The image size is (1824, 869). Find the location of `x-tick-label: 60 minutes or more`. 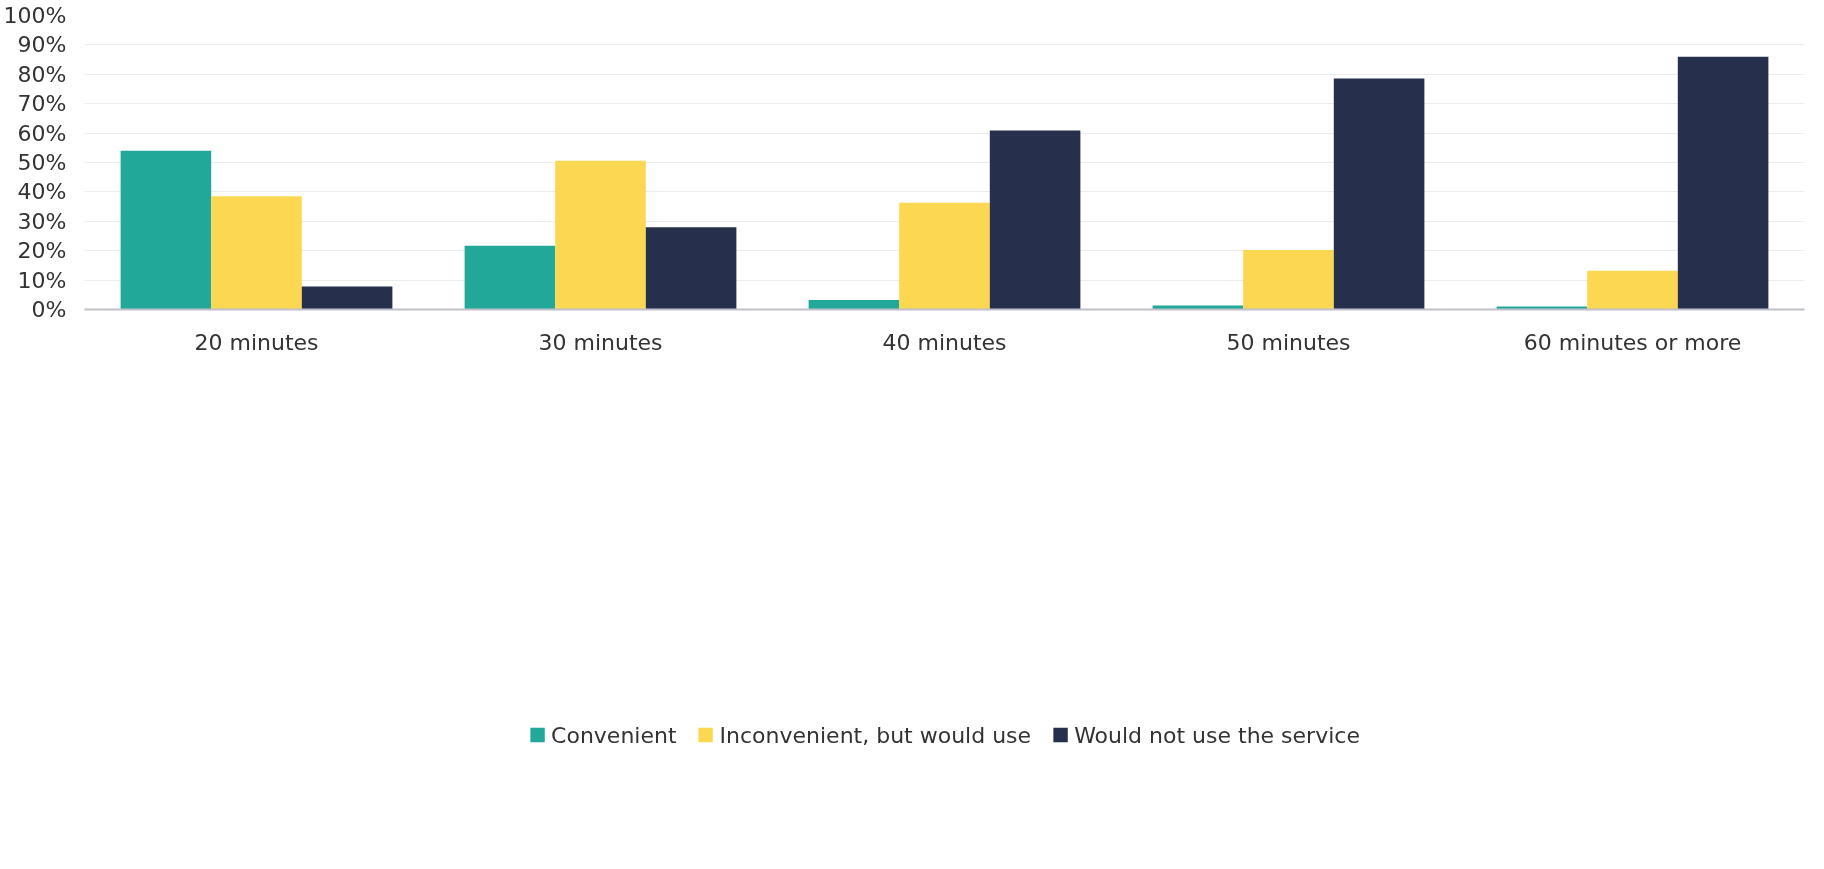

x-tick-label: 60 minutes or more is located at coordinates (1632, 342).